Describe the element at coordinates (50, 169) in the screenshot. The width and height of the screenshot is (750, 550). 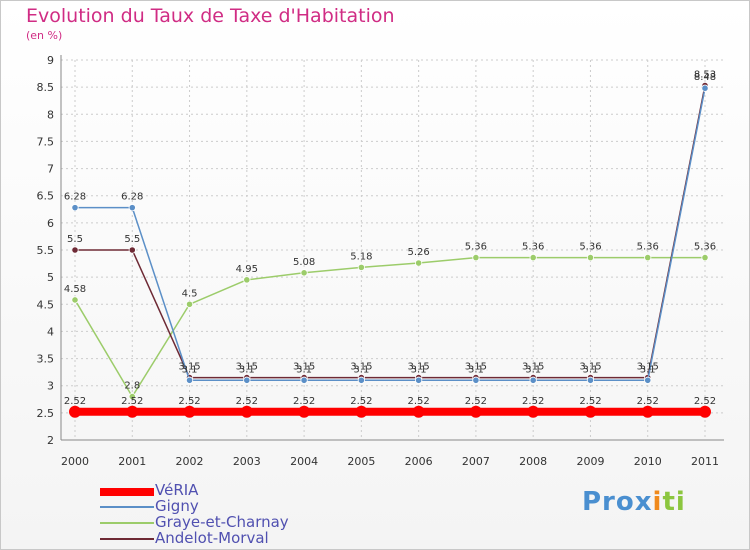
I see `y-tick-label: 7` at that location.